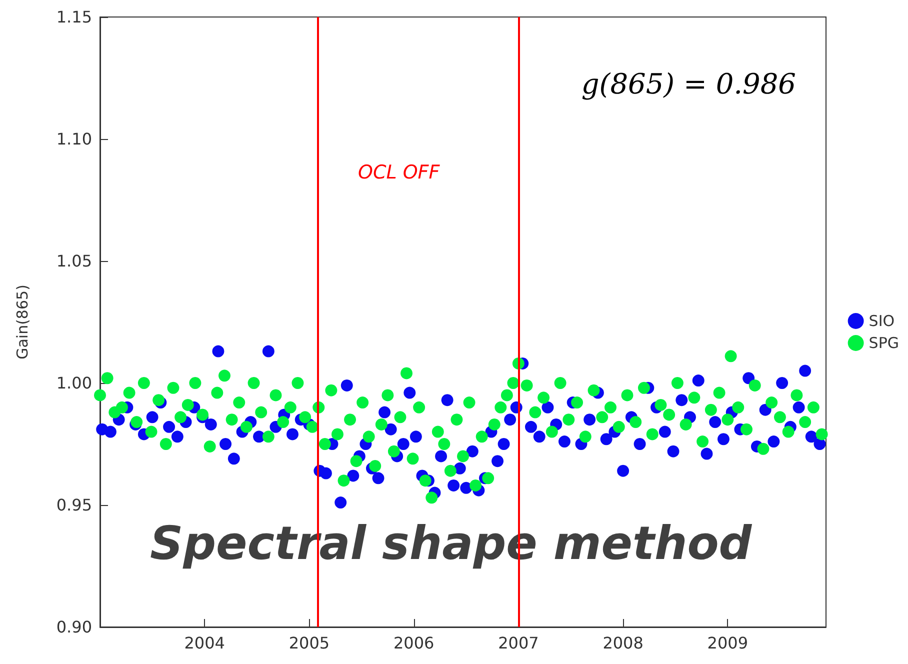 The width and height of the screenshot is (908, 664). What do you see at coordinates (204, 643) in the screenshot?
I see `x-tick-label: 2004` at bounding box center [204, 643].